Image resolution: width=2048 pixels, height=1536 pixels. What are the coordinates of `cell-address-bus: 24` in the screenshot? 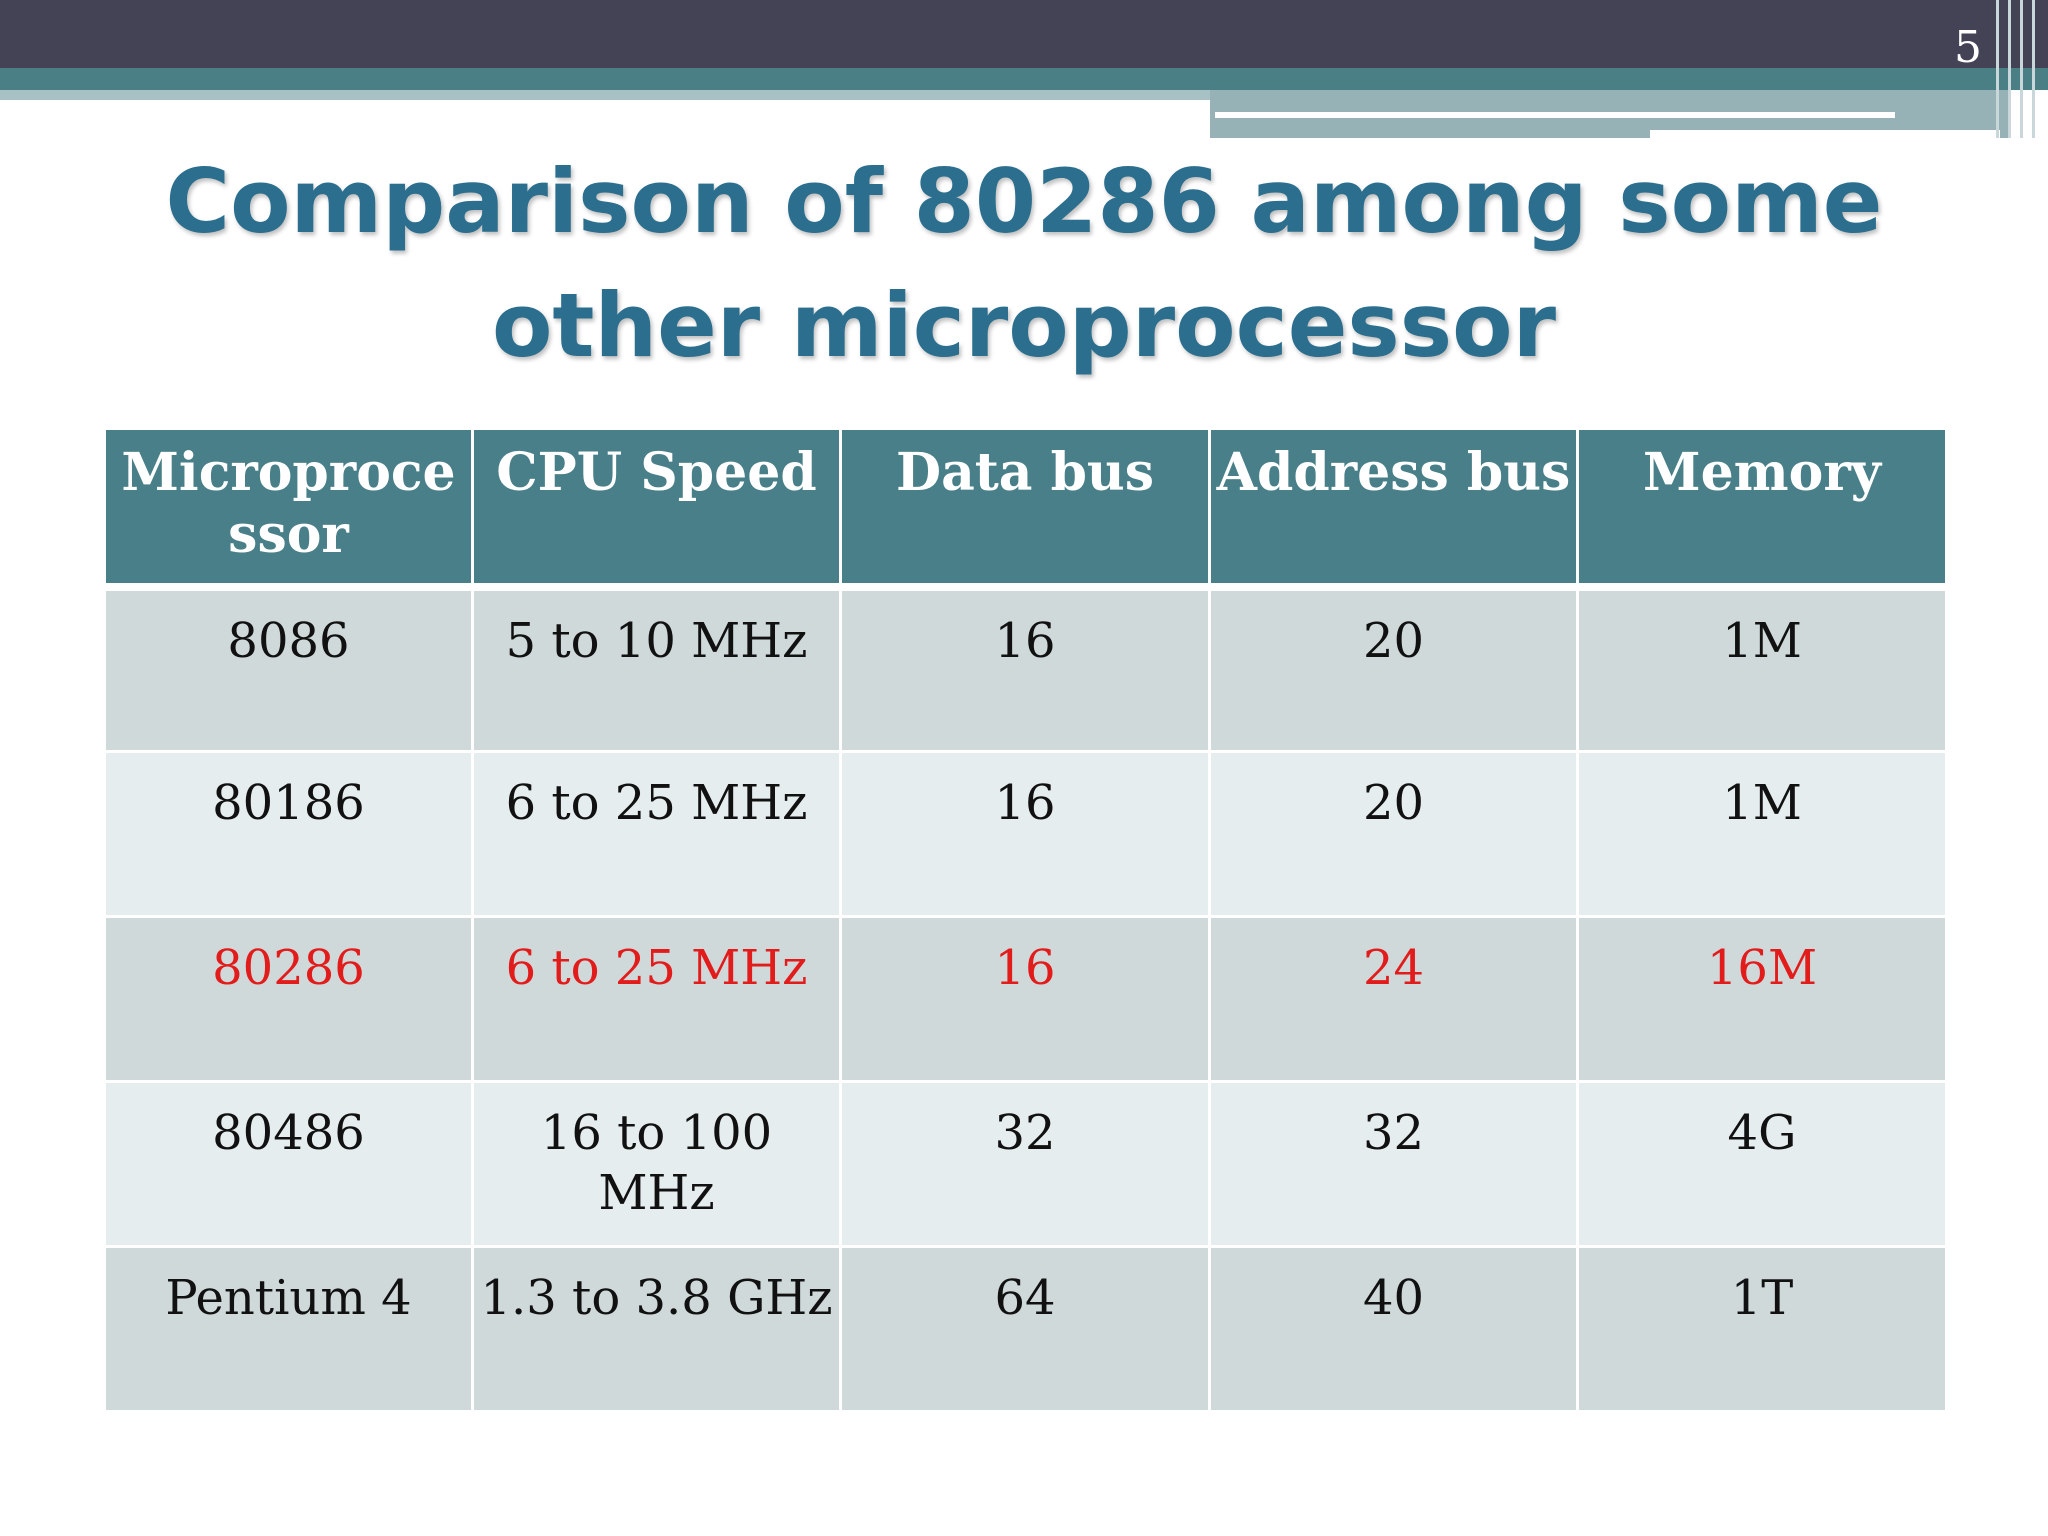 It's located at (1393, 999).